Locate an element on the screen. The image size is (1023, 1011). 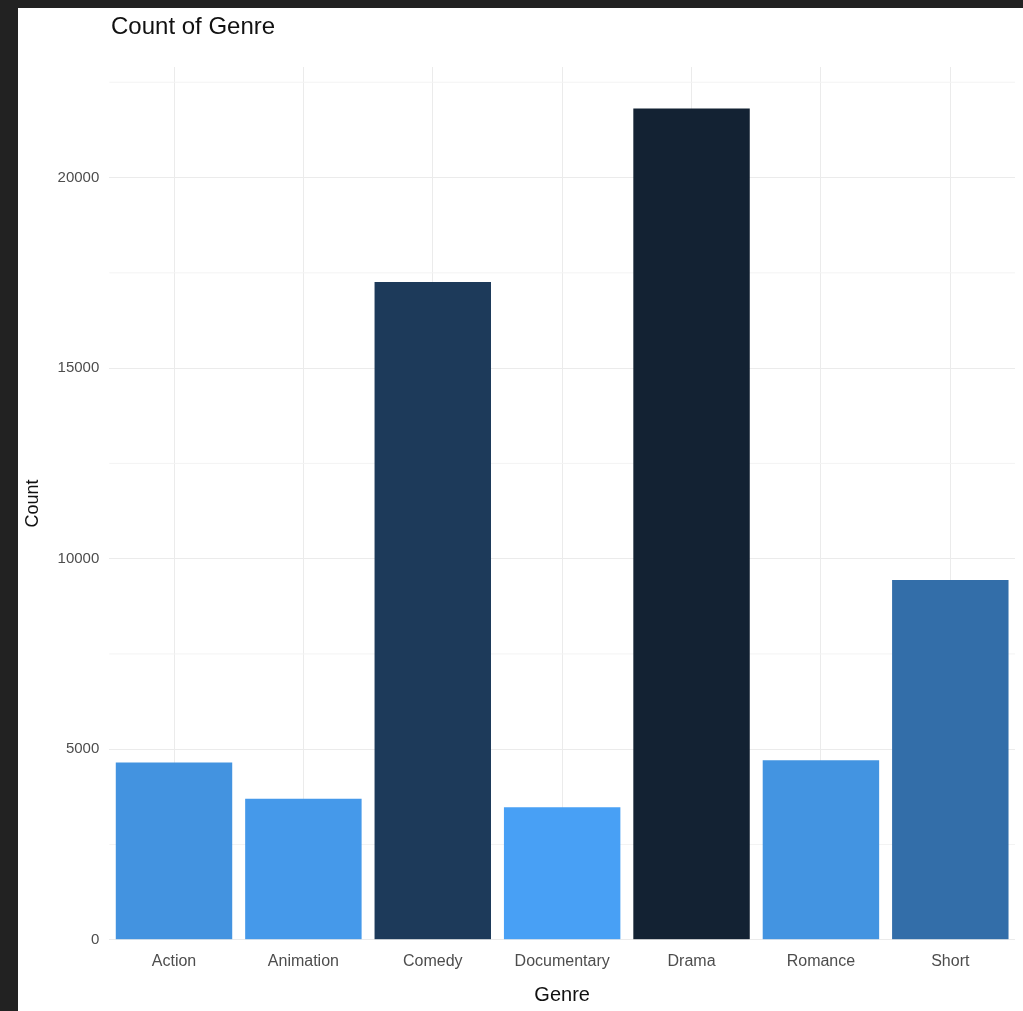
x-tick-label: Romance is located at coordinates (821, 960).